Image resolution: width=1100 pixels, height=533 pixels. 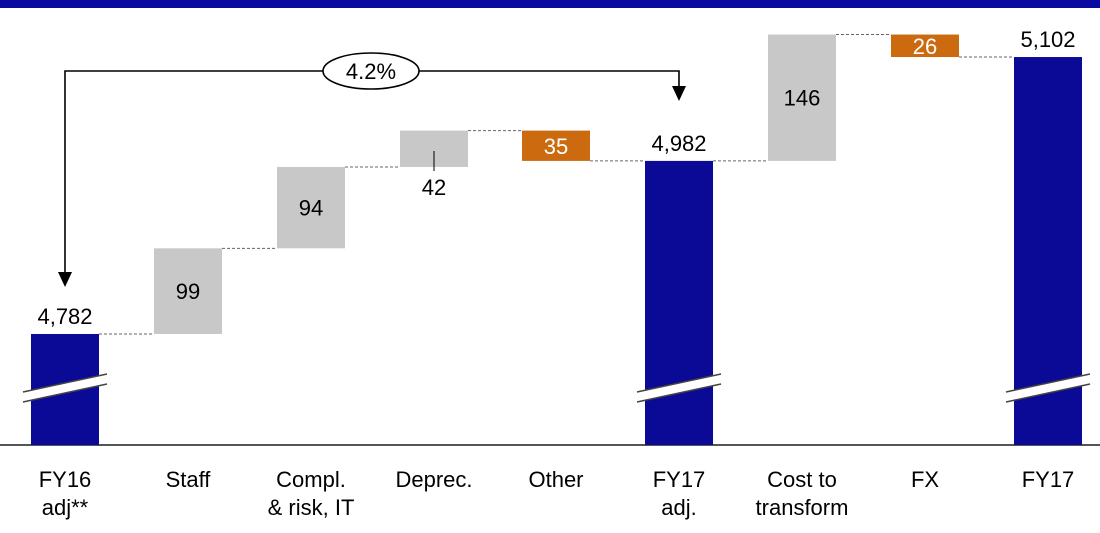 I want to click on category-label: Staff, so click(x=189, y=479).